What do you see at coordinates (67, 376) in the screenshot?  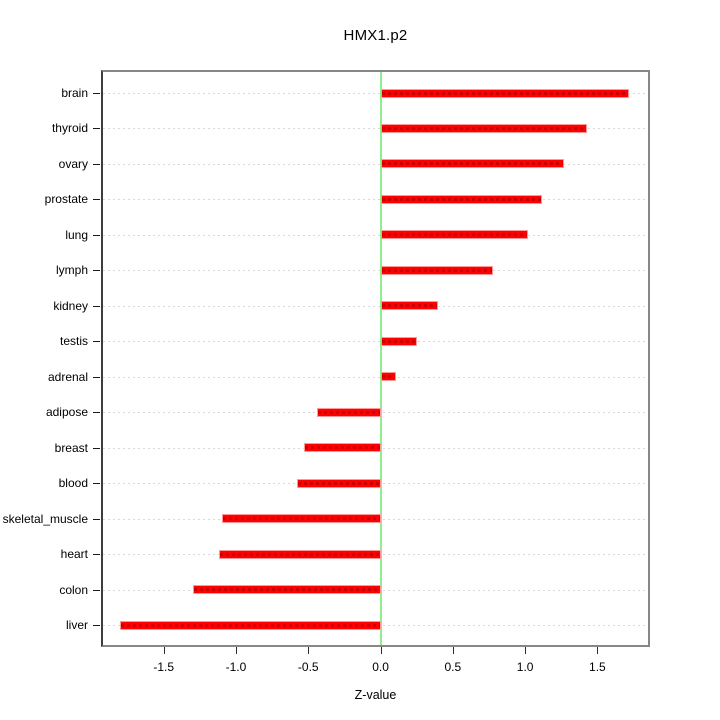 I see `category-label-adrenal: adrenal` at bounding box center [67, 376].